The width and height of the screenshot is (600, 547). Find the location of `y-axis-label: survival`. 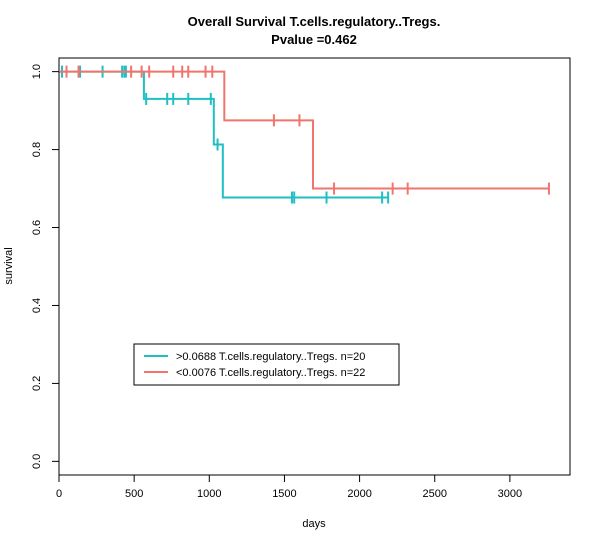

y-axis-label: survival is located at coordinates (9, 265).